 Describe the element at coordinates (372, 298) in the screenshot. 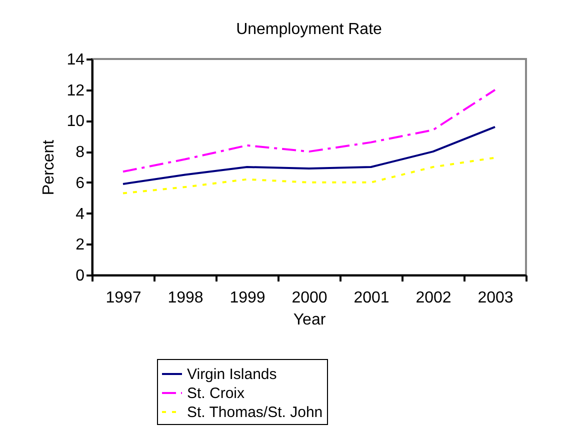

I see `x-tick-label: 2001` at that location.